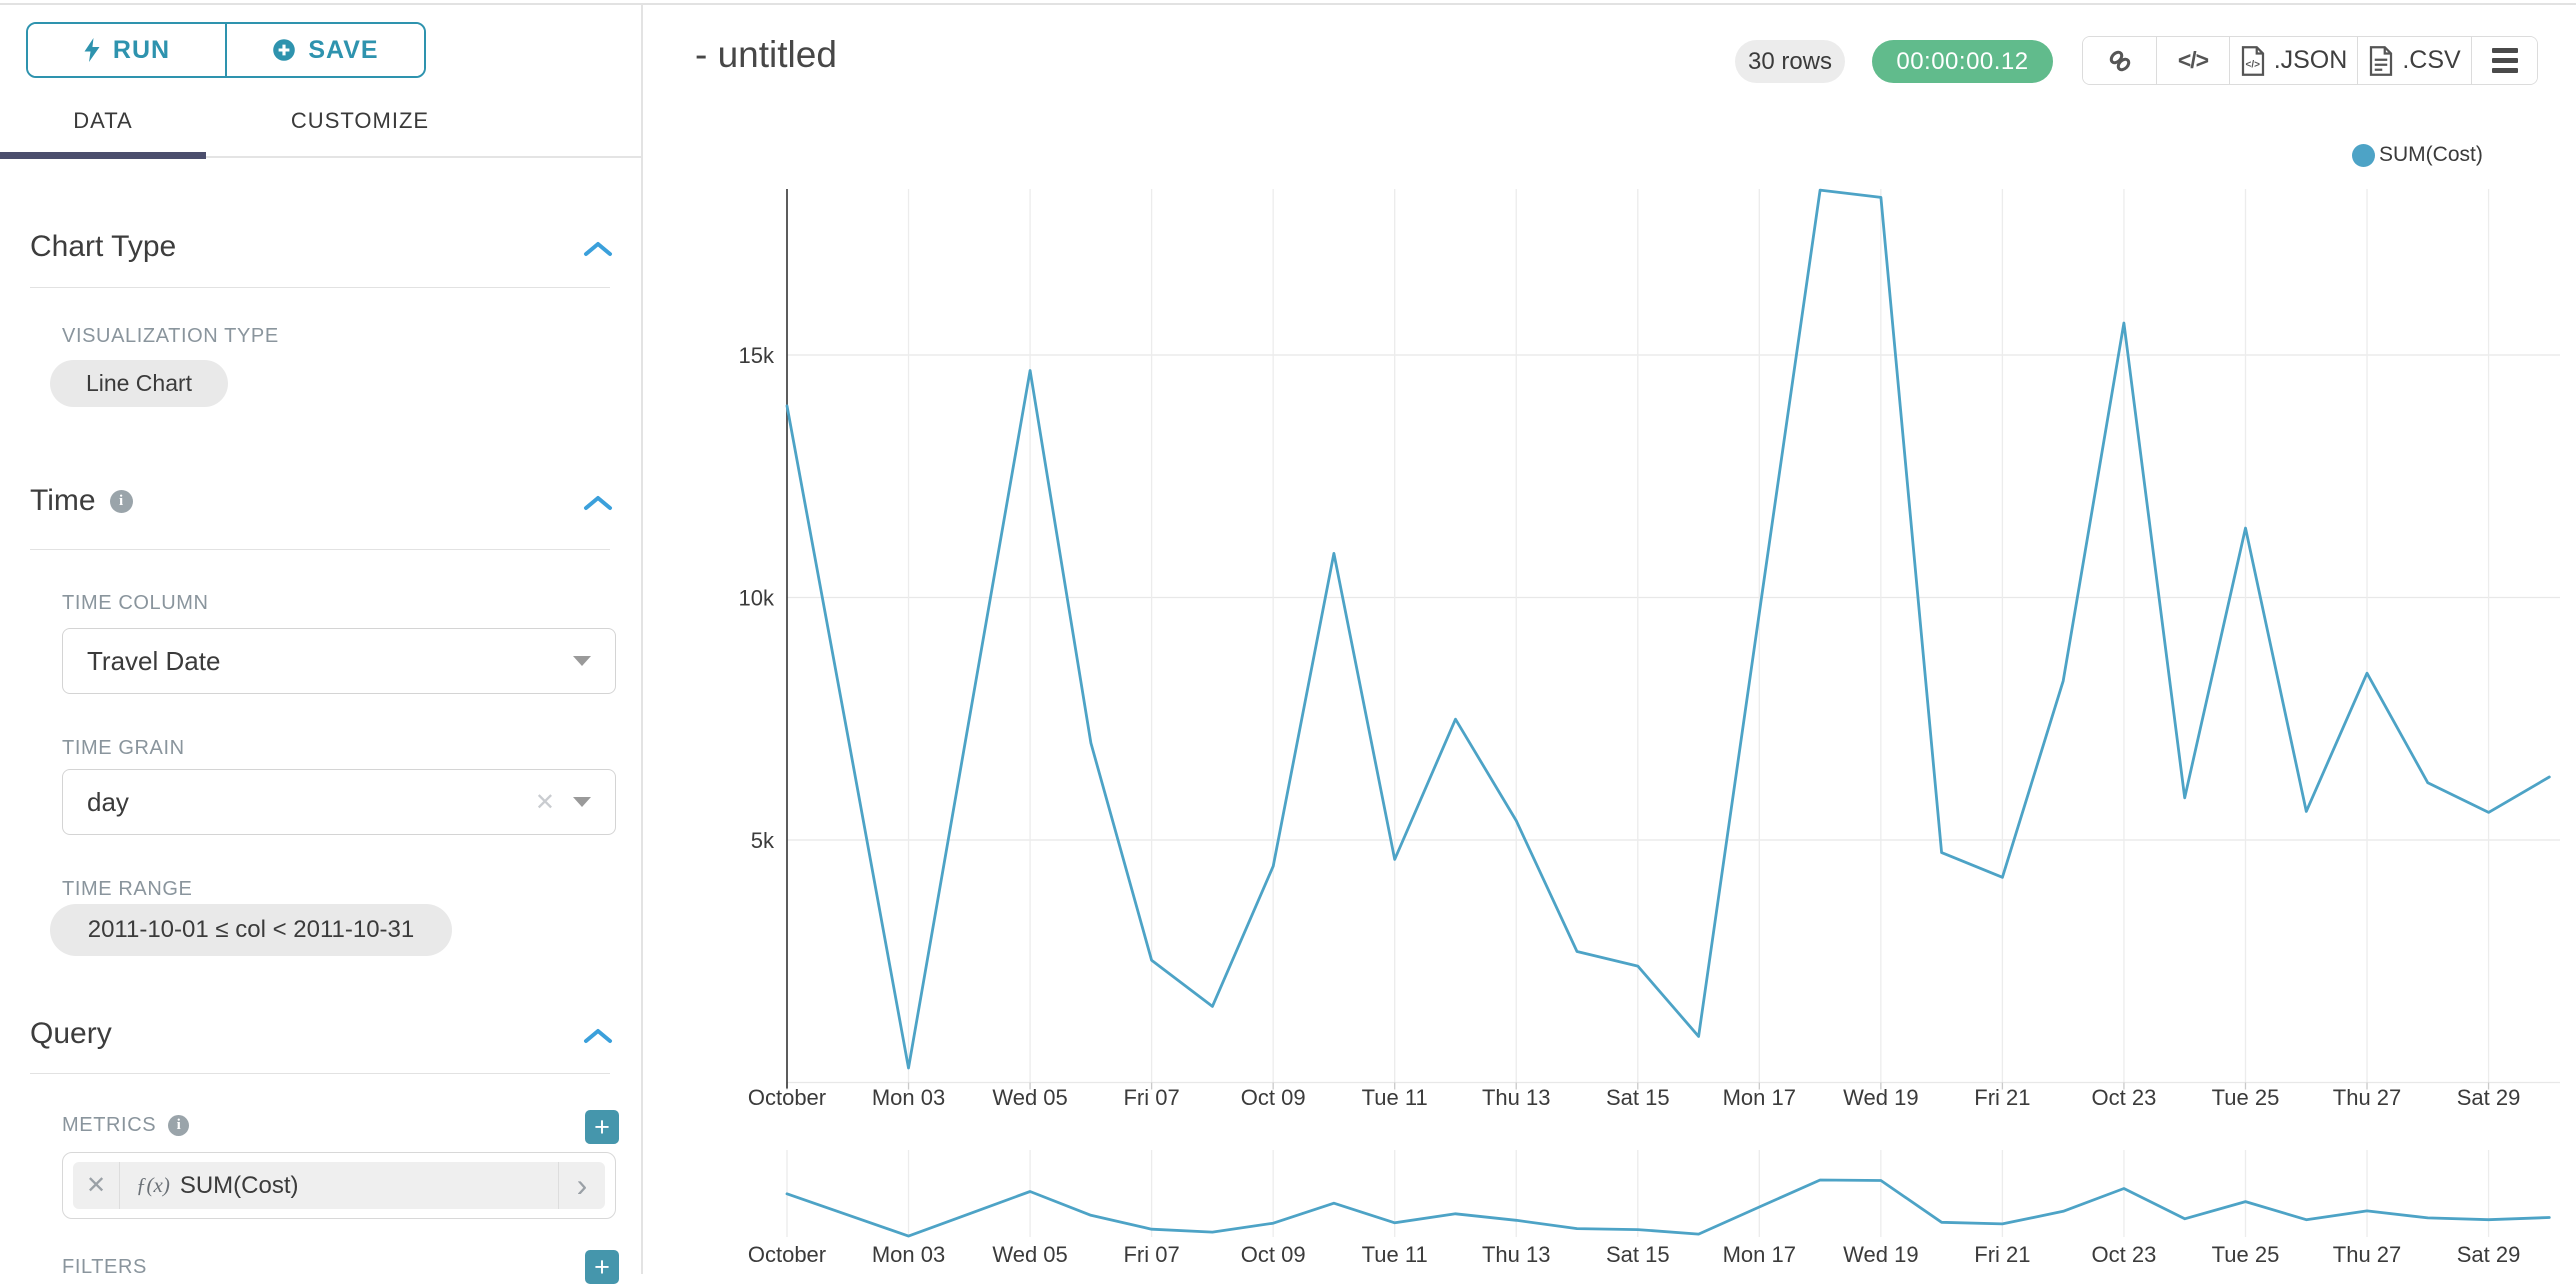 The image size is (2576, 1284). Describe the element at coordinates (1273, 1097) in the screenshot. I see `svg-text: Oct 09` at that location.